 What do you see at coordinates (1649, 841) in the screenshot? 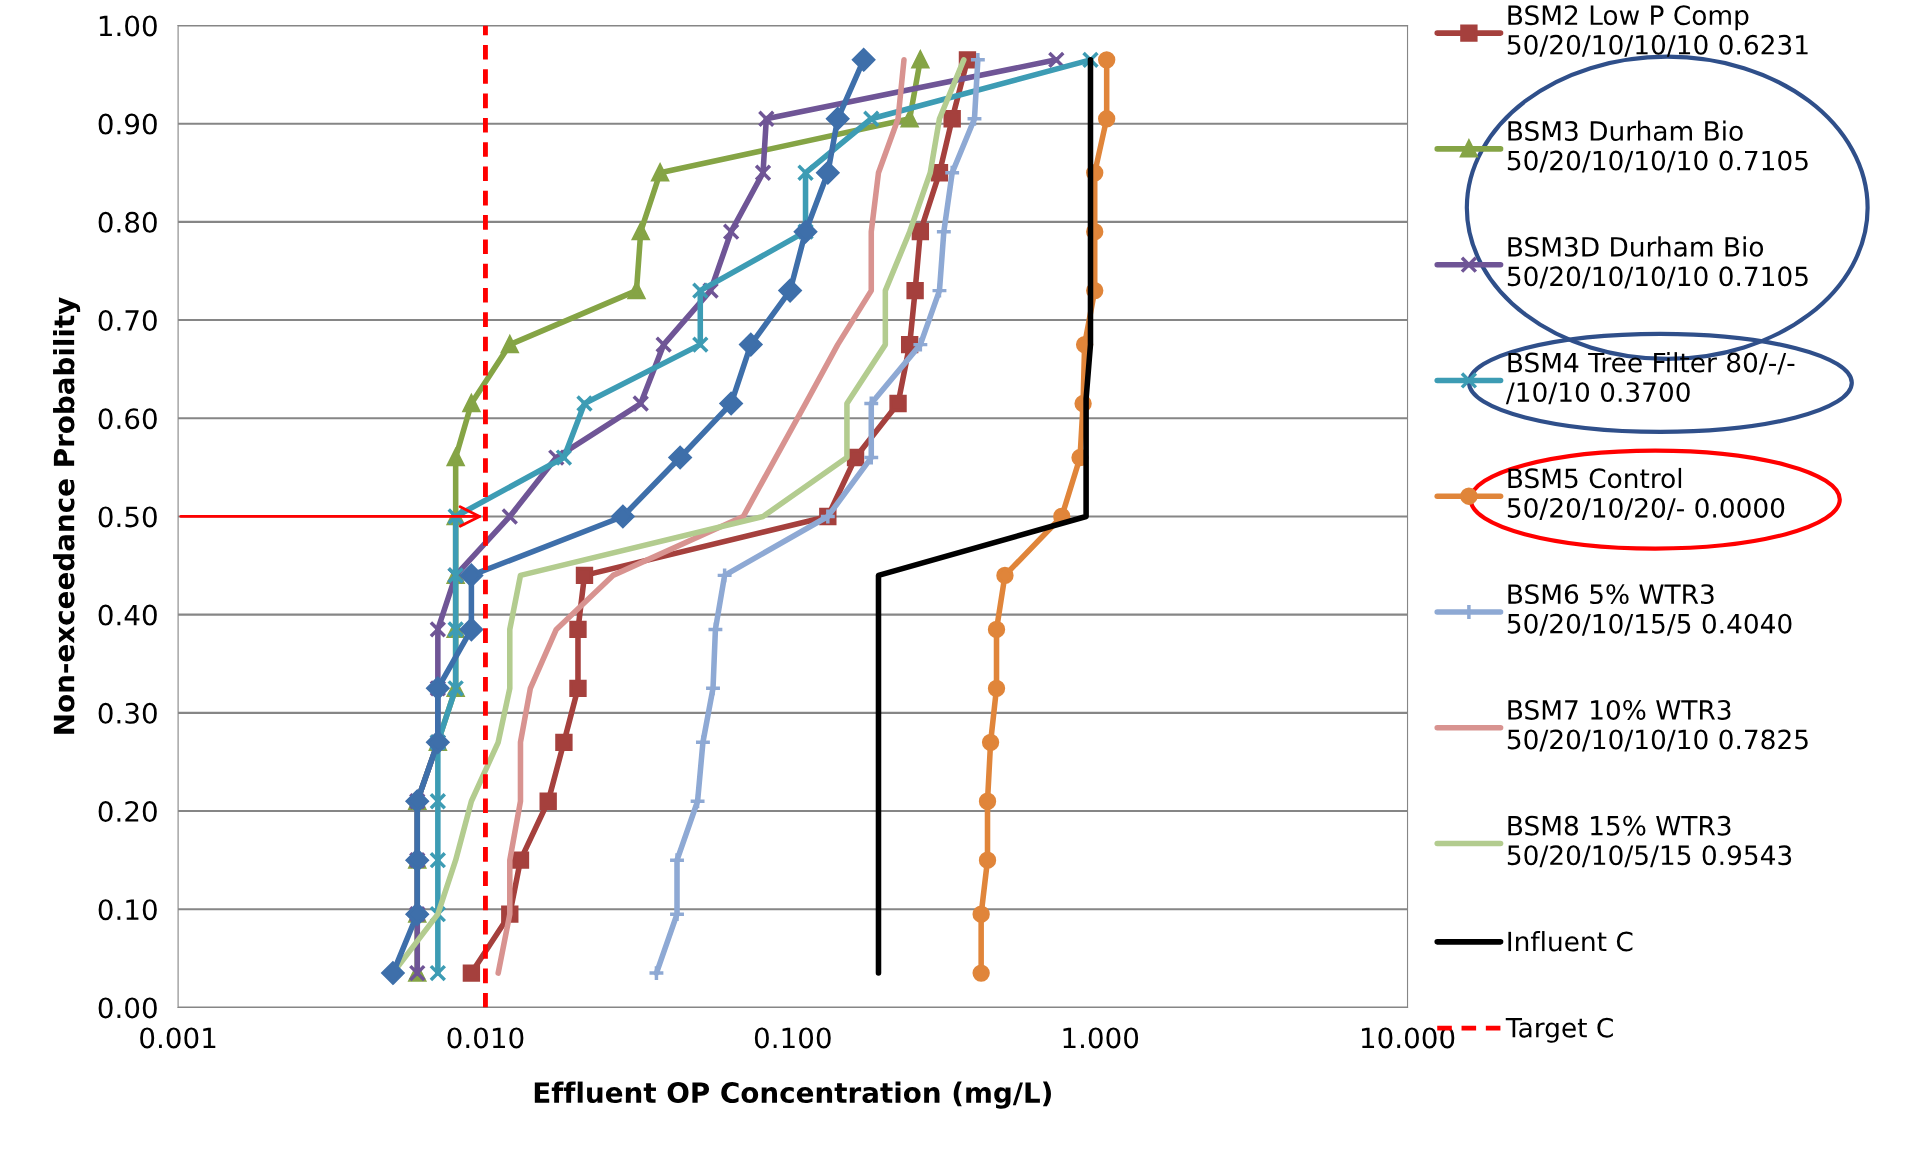
I see `legend-label: BSM8 15% WTR3 50/20/10/5/15 0.9543` at bounding box center [1649, 841].